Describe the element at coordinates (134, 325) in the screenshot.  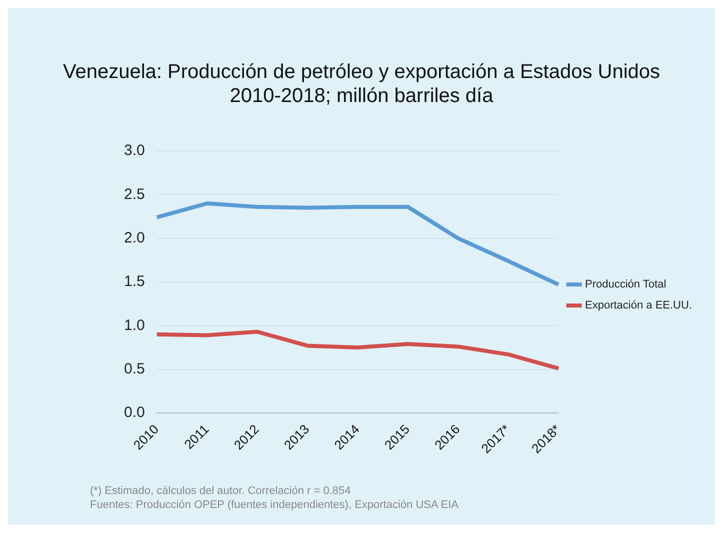
I see `y-tick-label: 1.0` at that location.